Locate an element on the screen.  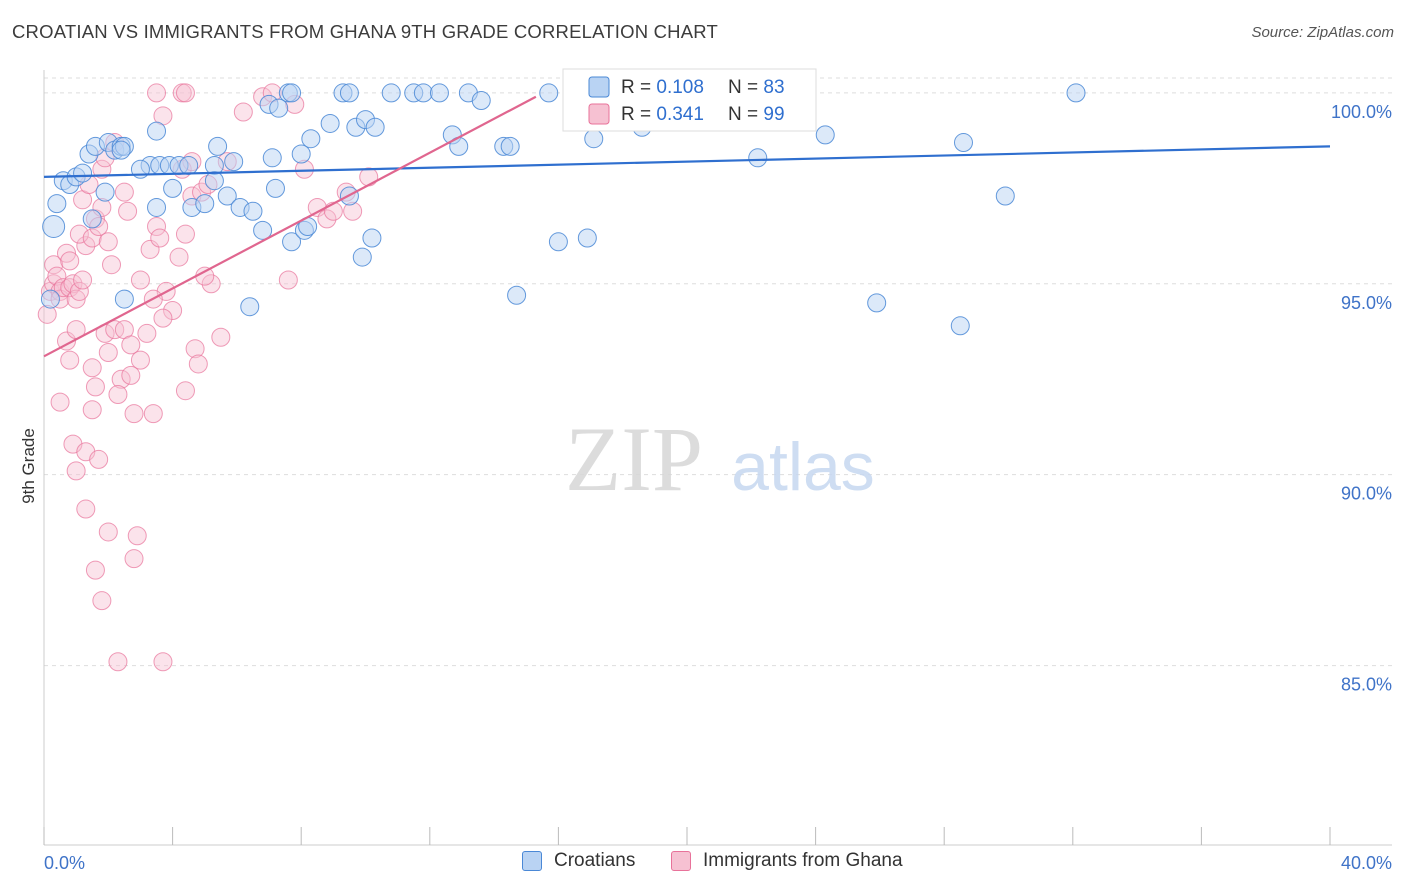
legend-item-croatians: Croatians is located at coordinates (578, 861).